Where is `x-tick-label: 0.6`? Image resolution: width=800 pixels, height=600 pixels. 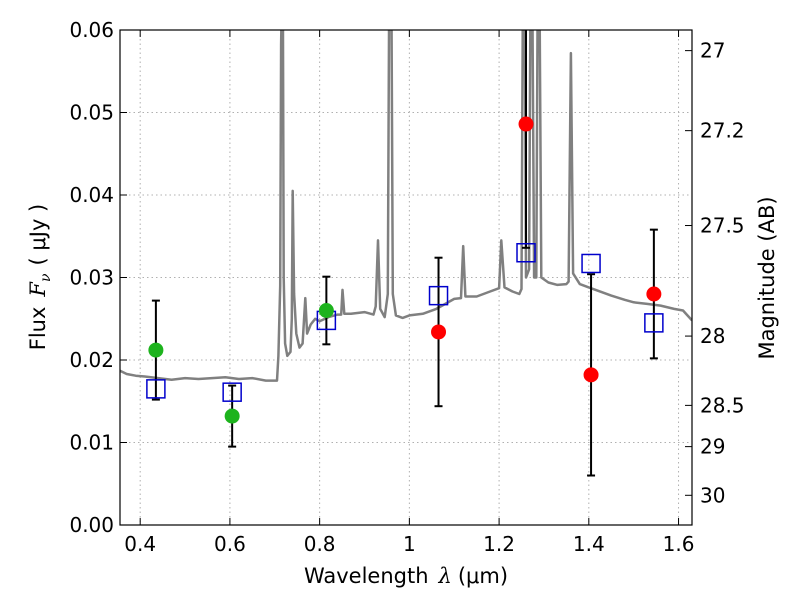 x-tick-label: 0.6 is located at coordinates (230, 544).